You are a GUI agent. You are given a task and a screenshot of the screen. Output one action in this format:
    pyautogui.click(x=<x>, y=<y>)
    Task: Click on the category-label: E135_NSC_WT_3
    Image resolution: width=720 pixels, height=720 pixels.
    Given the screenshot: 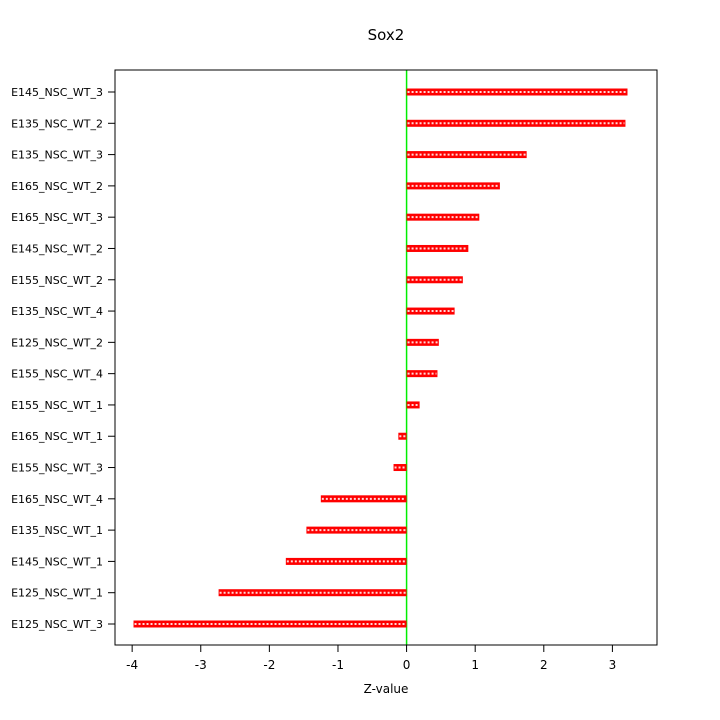 What is the action you would take?
    pyautogui.click(x=57, y=155)
    